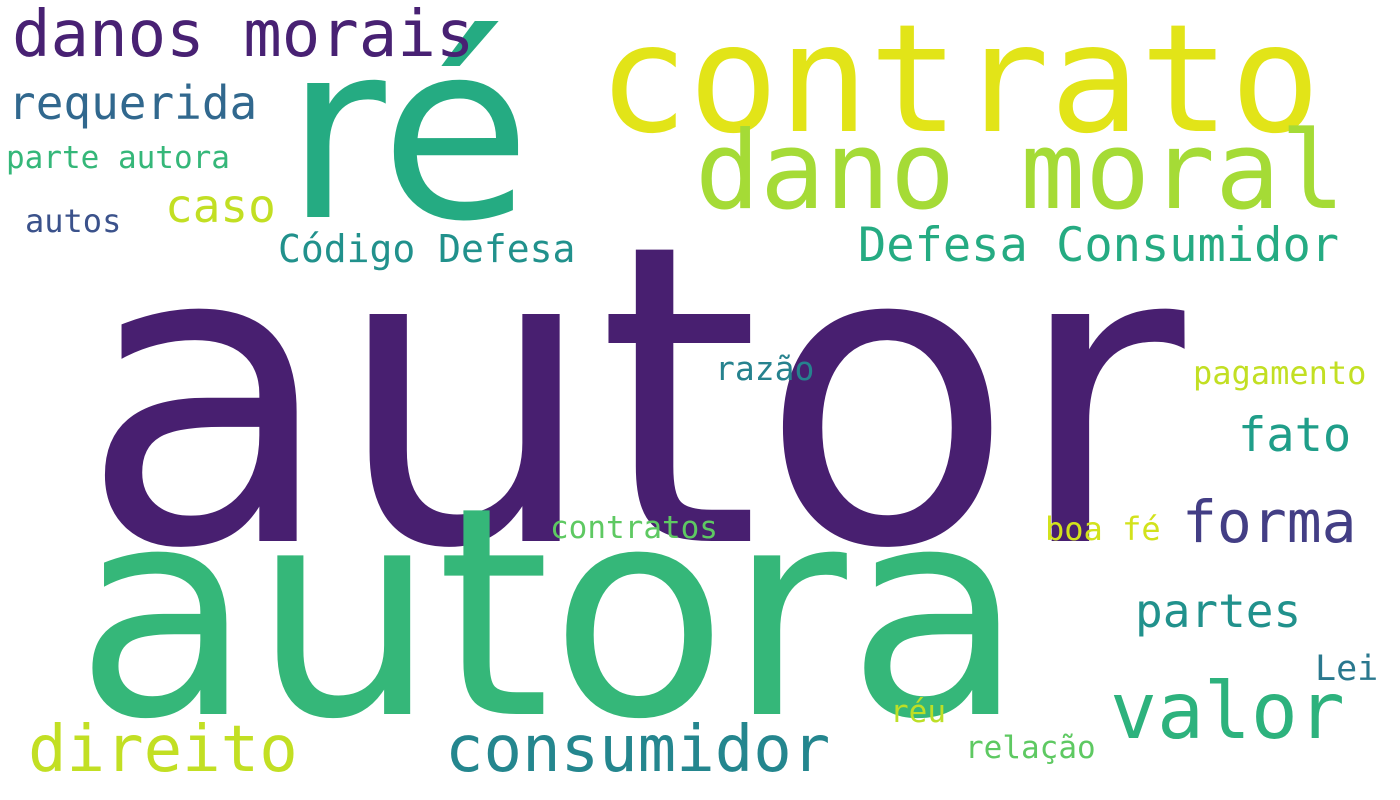 The image size is (1400, 800). I want to click on word-contratos: contratos, so click(634, 528).